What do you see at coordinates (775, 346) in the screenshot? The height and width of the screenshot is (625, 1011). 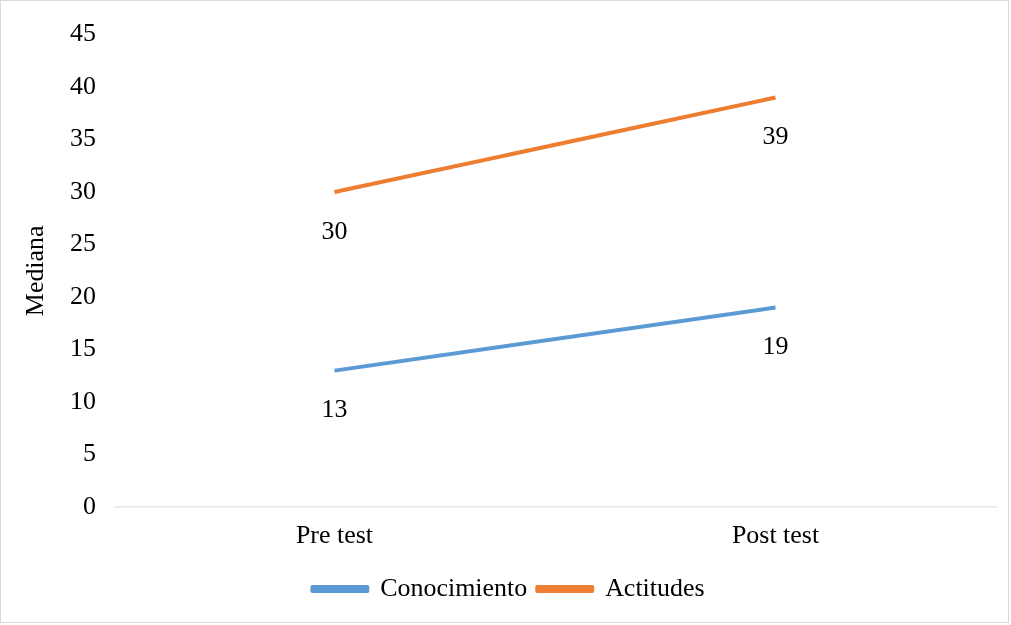 I see `data-label: 19` at bounding box center [775, 346].